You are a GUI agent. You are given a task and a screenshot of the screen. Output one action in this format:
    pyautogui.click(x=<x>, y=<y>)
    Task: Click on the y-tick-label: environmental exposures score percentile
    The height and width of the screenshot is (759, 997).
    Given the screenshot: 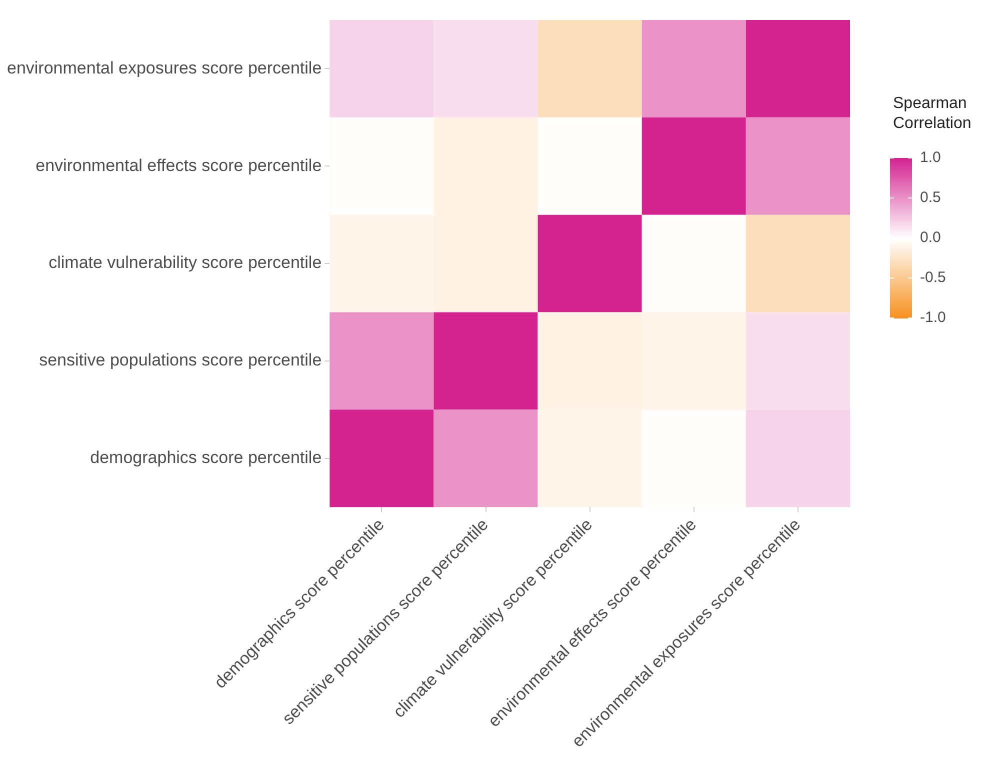 What is the action you would take?
    pyautogui.click(x=164, y=68)
    